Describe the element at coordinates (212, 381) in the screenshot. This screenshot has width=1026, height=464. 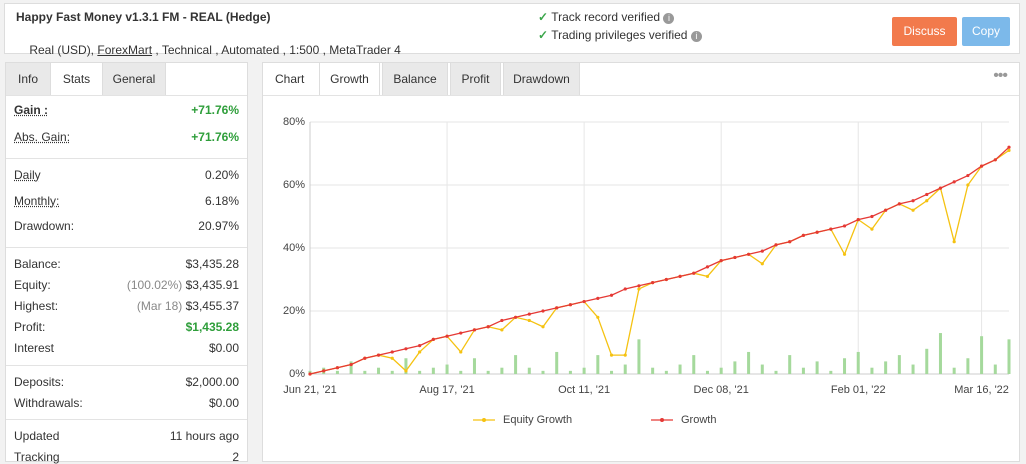
I see `stat-value-text: $2,000.00` at that location.